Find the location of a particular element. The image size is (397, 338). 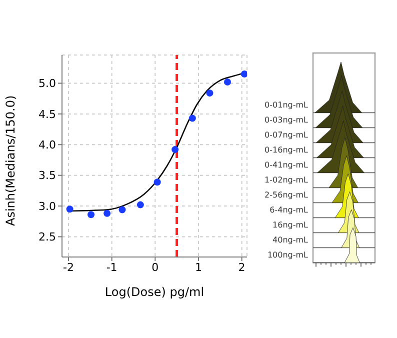

y-axis-title: Asinh(Medians/150.0) is located at coordinates (10, 160).